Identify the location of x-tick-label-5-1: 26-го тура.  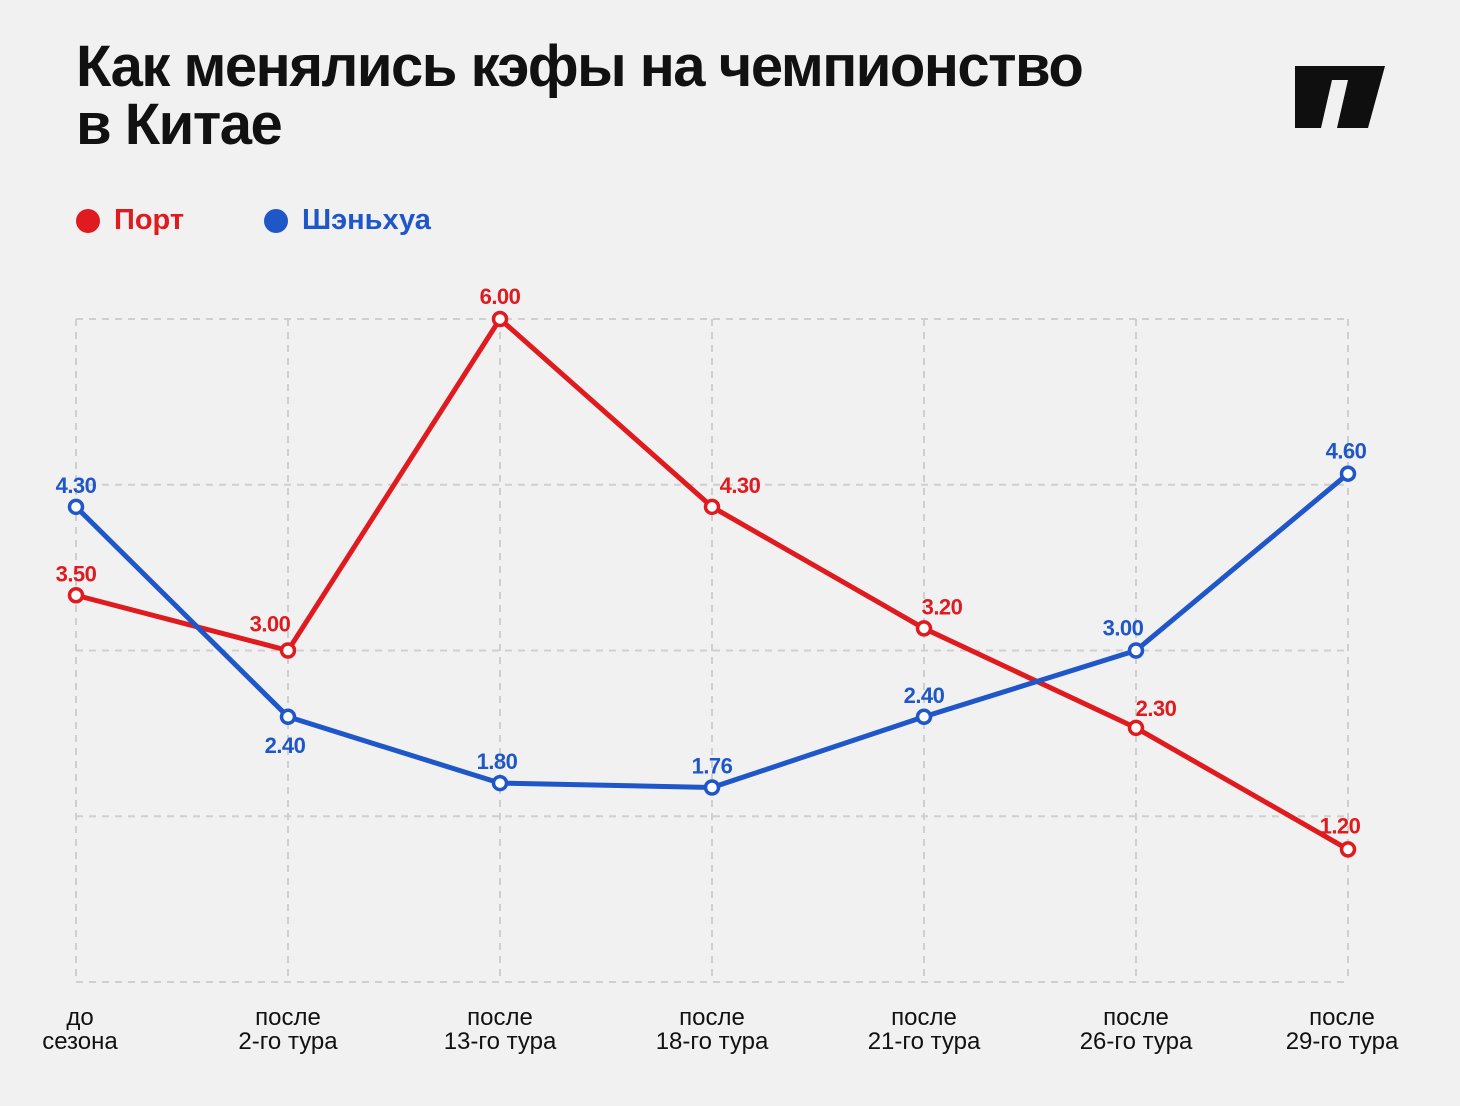
(1136, 1041).